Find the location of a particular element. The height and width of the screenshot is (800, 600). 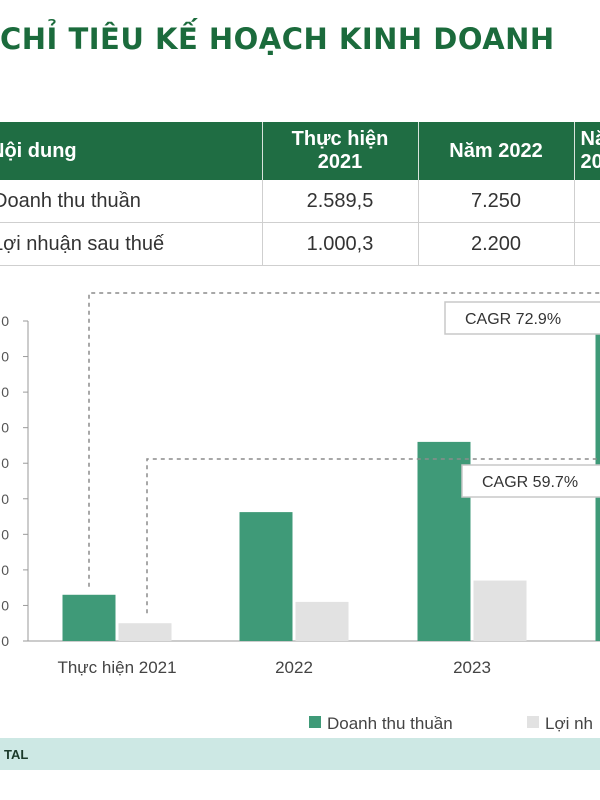

table-header-cell: Nội dung is located at coordinates (131, 151).